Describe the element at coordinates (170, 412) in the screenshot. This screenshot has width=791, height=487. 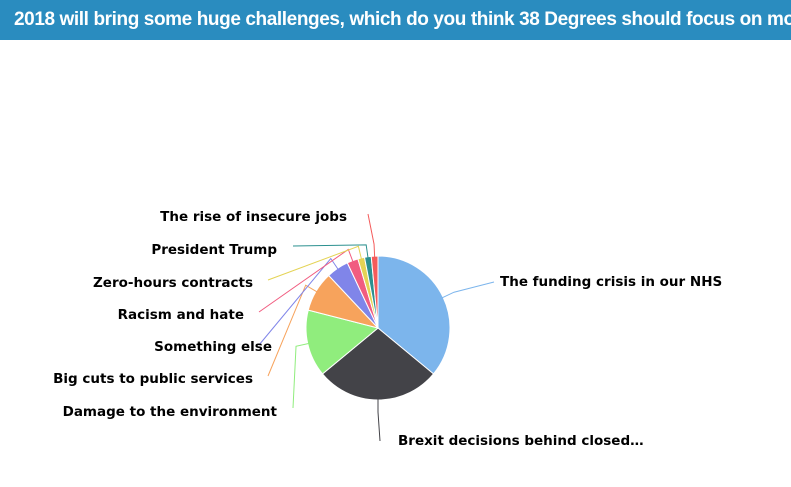
I see `data-label: Damage to the environment` at that location.